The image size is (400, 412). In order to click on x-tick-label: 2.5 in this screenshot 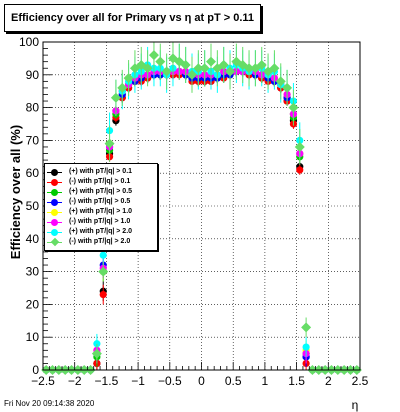, I will do `click(360, 381)`.